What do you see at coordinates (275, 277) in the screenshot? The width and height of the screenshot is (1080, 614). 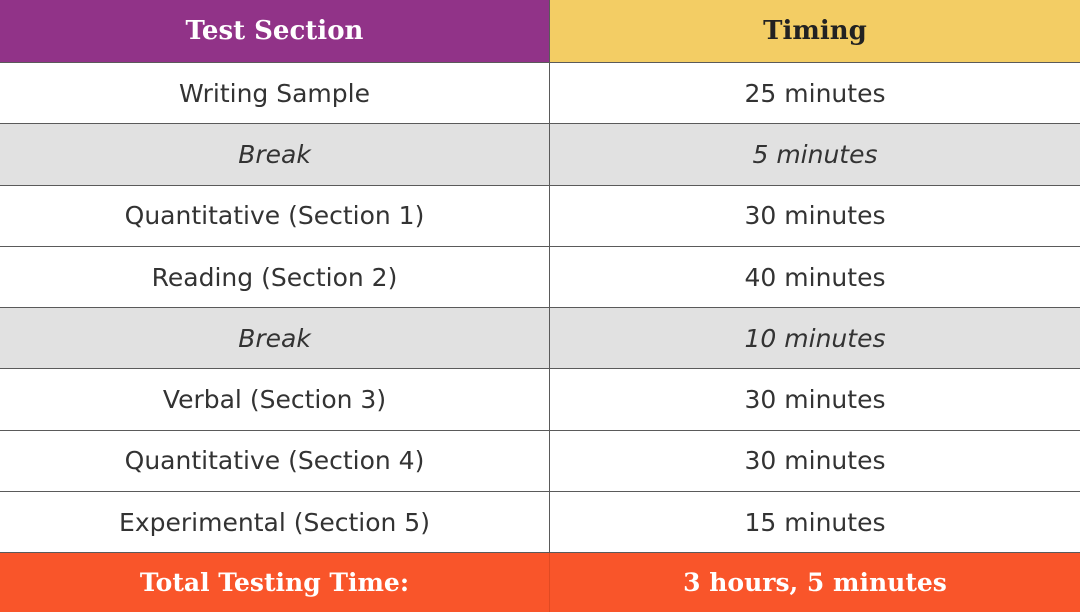 I see `row-section: Reading (Section 2)` at bounding box center [275, 277].